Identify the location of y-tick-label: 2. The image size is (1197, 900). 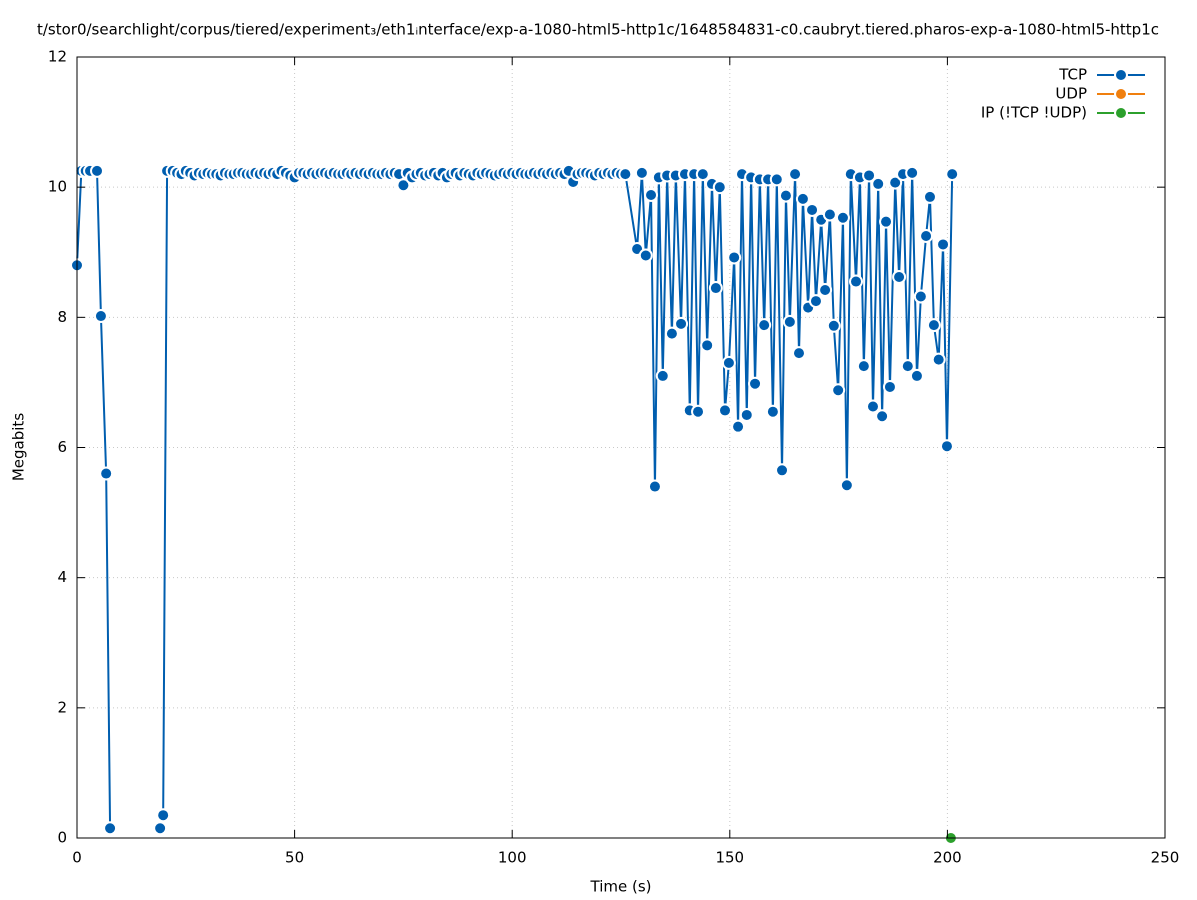
(62, 707).